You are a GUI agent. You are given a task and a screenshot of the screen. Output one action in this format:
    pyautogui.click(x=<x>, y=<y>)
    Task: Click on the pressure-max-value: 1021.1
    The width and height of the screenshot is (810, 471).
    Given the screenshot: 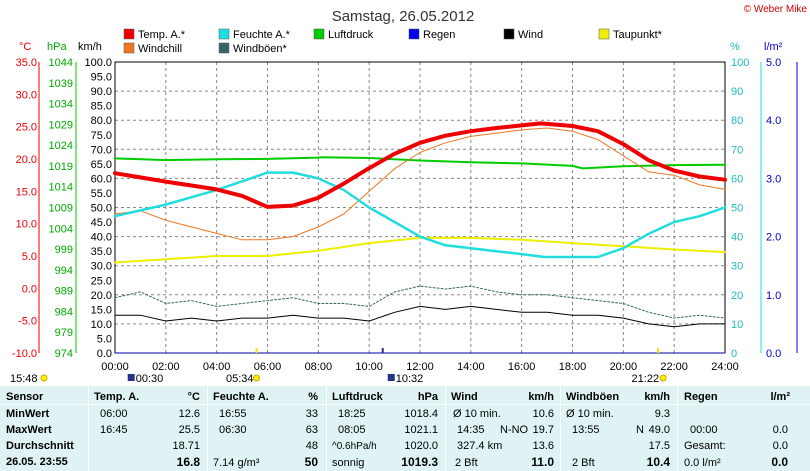 What is the action you would take?
    pyautogui.click(x=421, y=430)
    